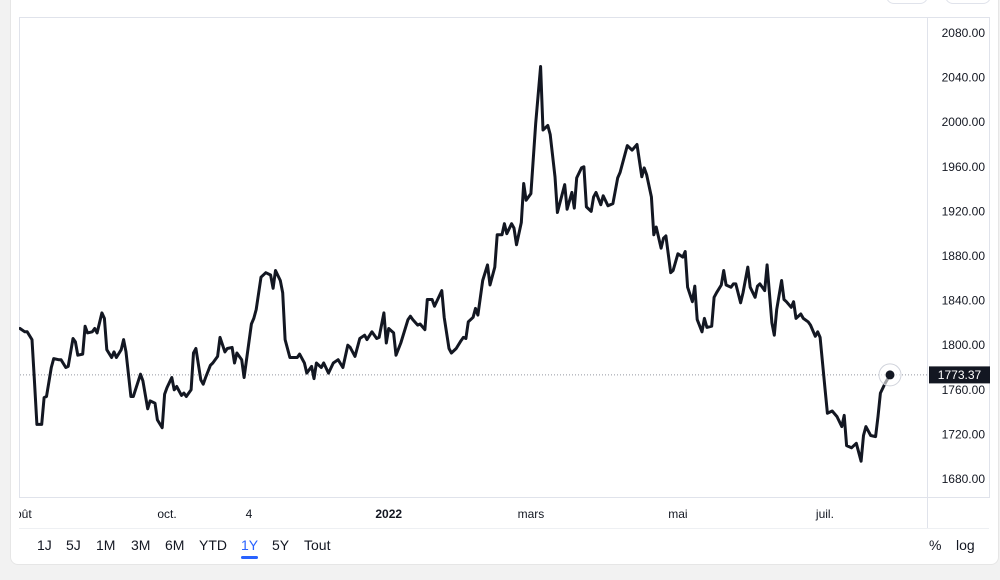 The height and width of the screenshot is (580, 1000). What do you see at coordinates (964, 345) in the screenshot?
I see `y-tick-label: 1800.00` at bounding box center [964, 345].